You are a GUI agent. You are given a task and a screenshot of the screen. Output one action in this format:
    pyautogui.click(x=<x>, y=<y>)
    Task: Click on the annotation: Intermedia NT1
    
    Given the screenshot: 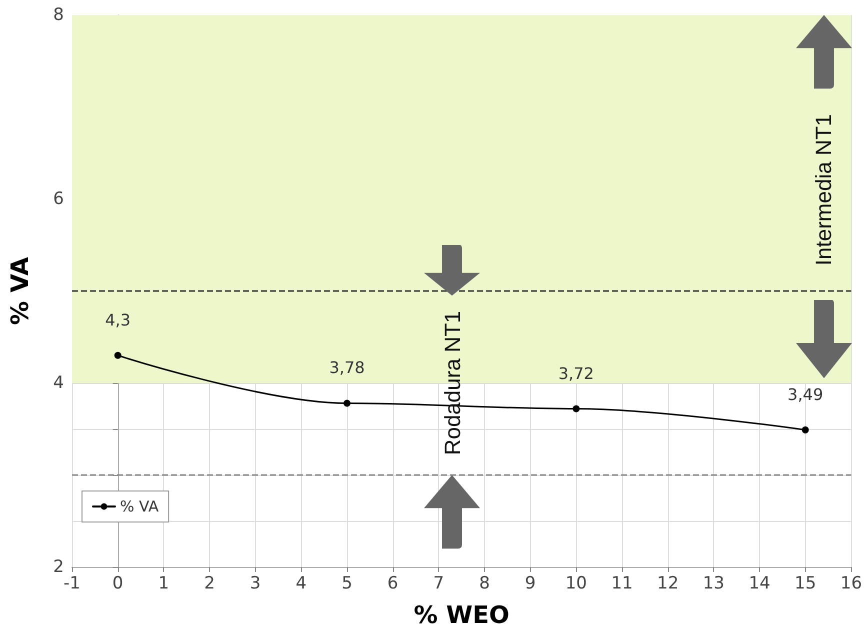 What is the action you would take?
    pyautogui.click(x=823, y=190)
    